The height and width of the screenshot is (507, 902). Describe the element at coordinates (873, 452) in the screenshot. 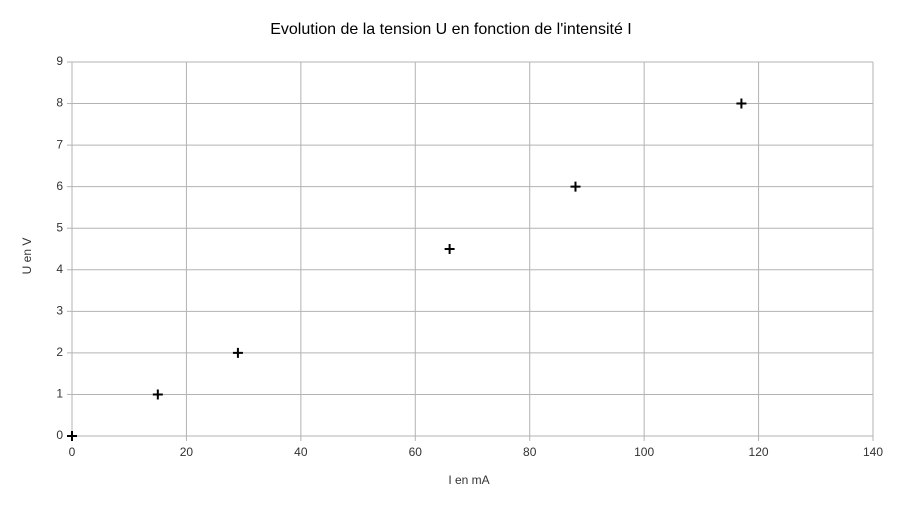

I see `x-tick-label: 140` at that location.